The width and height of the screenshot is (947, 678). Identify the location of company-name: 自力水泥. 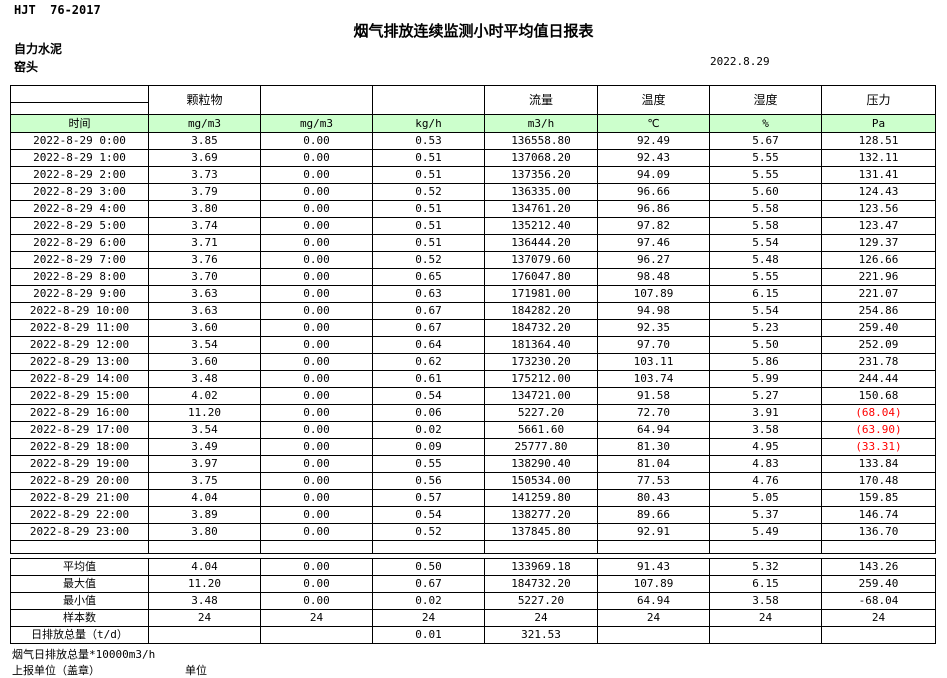
(38, 49).